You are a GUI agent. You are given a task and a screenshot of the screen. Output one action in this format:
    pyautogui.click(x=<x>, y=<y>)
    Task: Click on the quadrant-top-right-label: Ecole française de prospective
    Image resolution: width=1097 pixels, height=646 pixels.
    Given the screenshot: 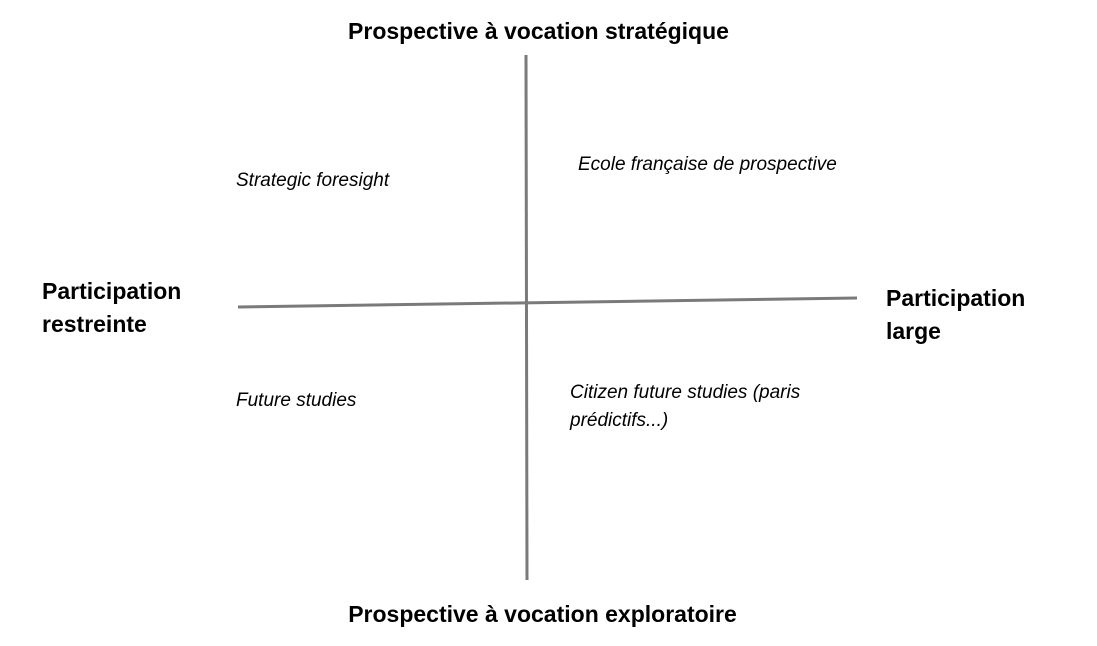 What is the action you would take?
    pyautogui.click(x=707, y=164)
    